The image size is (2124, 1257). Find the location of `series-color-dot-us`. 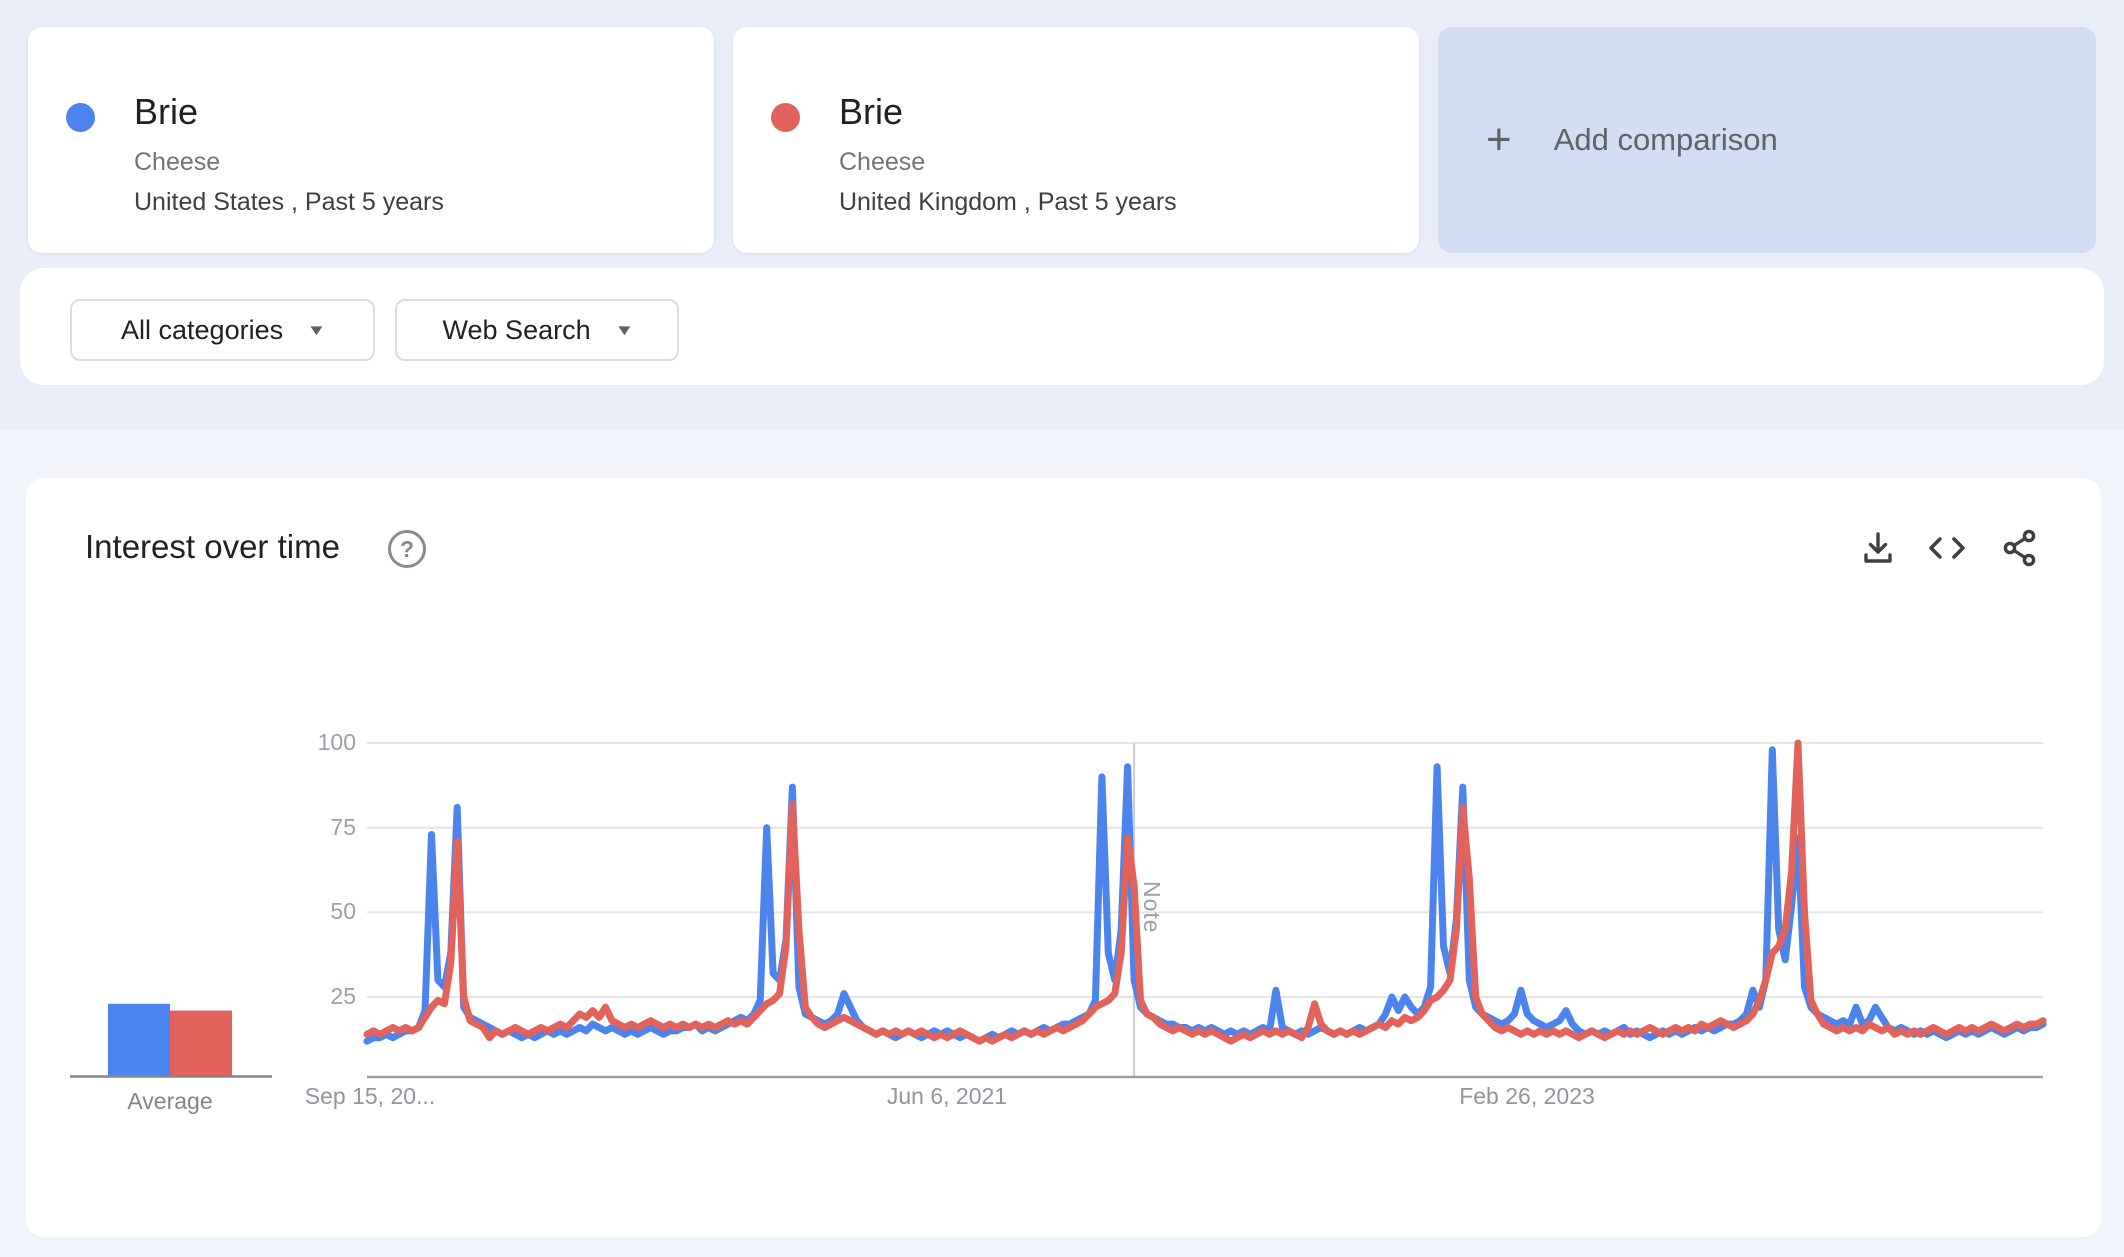

series-color-dot-us is located at coordinates (80, 117).